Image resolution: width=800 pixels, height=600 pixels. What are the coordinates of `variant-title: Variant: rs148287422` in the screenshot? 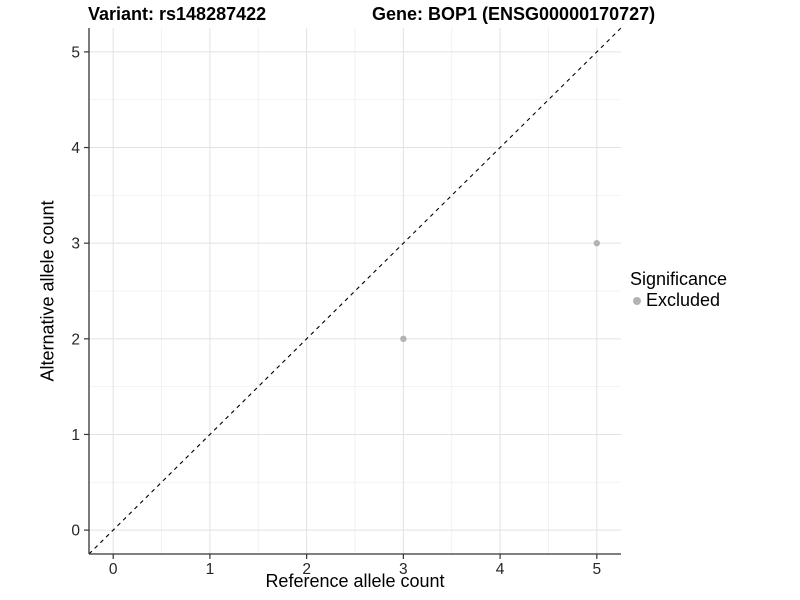 It's located at (177, 14).